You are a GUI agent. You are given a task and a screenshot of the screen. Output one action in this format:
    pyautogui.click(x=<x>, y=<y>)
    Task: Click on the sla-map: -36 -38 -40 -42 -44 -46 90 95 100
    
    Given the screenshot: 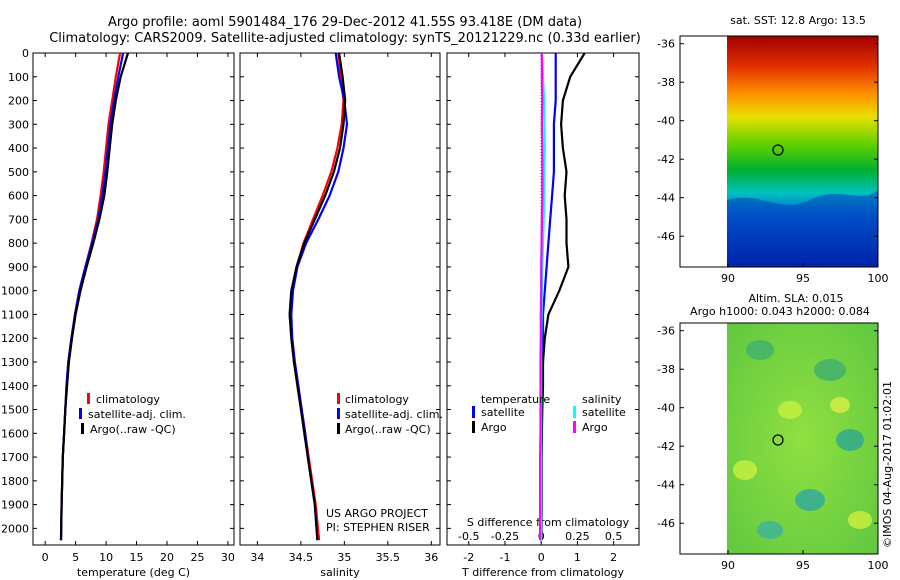 What is the action you would take?
    pyautogui.click(x=773, y=447)
    